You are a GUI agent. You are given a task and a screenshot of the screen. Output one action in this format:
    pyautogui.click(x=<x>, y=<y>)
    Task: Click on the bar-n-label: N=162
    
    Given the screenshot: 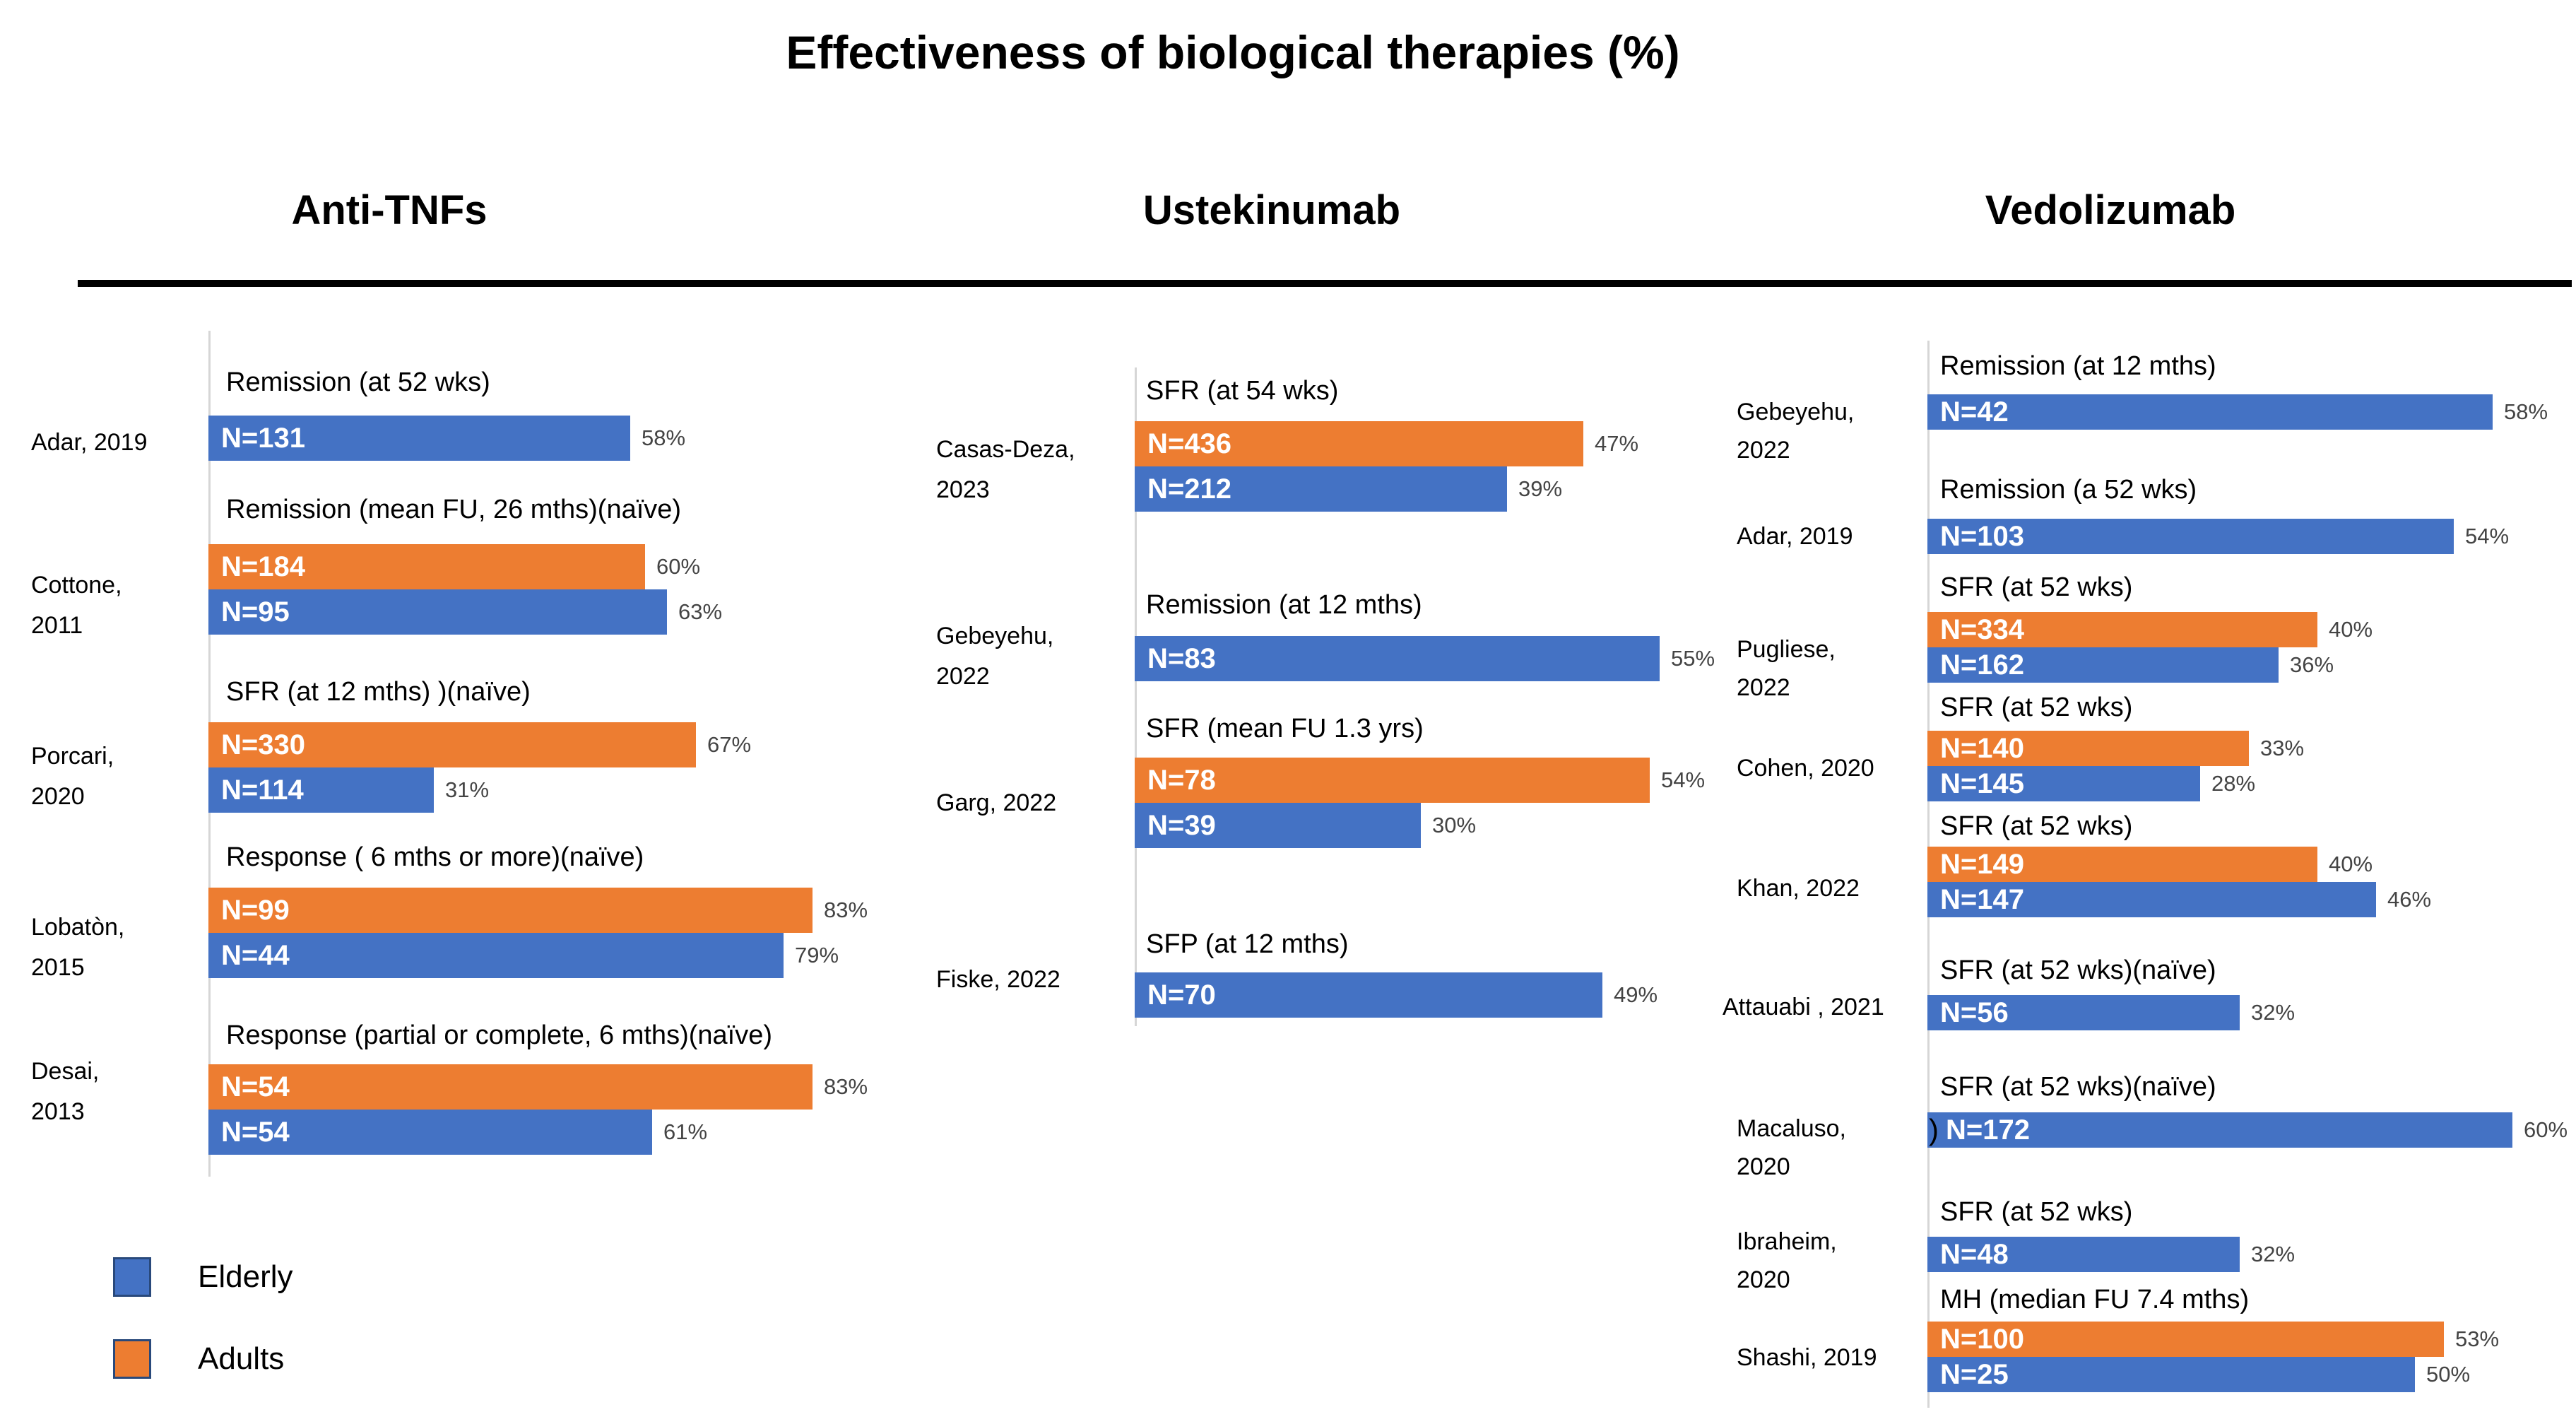 What is the action you would take?
    pyautogui.click(x=1982, y=665)
    